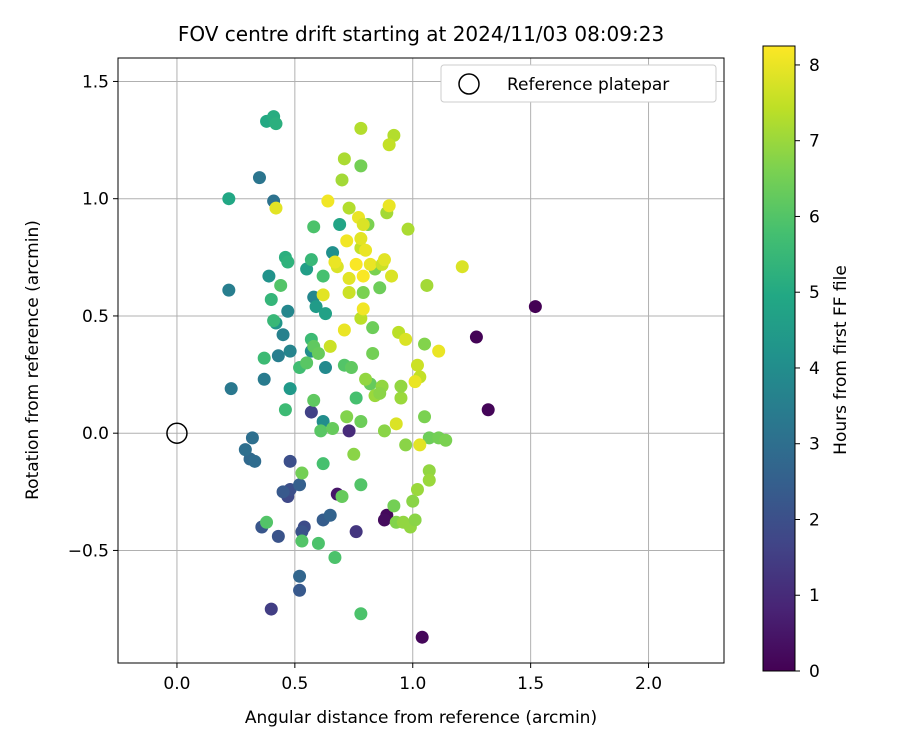 The image size is (900, 750). Describe the element at coordinates (814, 66) in the screenshot. I see `colorbar-tick-label: 8` at that location.